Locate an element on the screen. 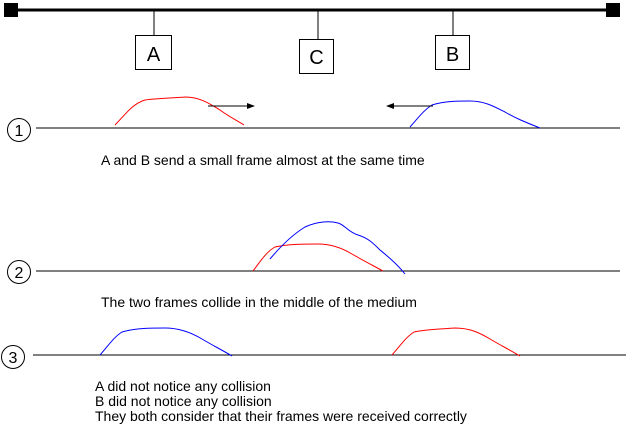 The width and height of the screenshot is (627, 427). step-2-frame-b is located at coordinates (337, 248).